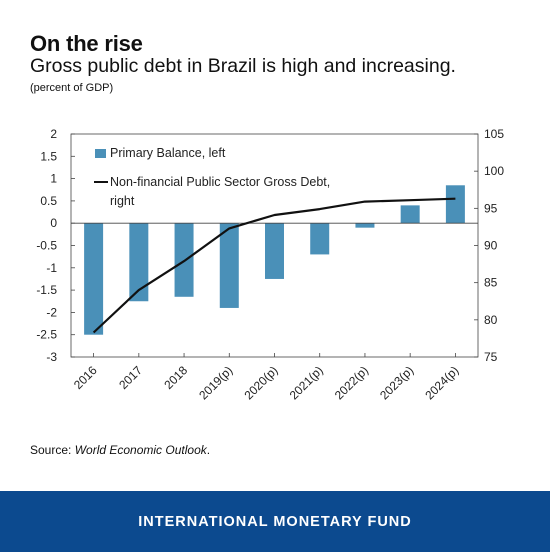 Image resolution: width=550 pixels, height=552 pixels. I want to click on left-tick-label: 2, so click(53, 134).